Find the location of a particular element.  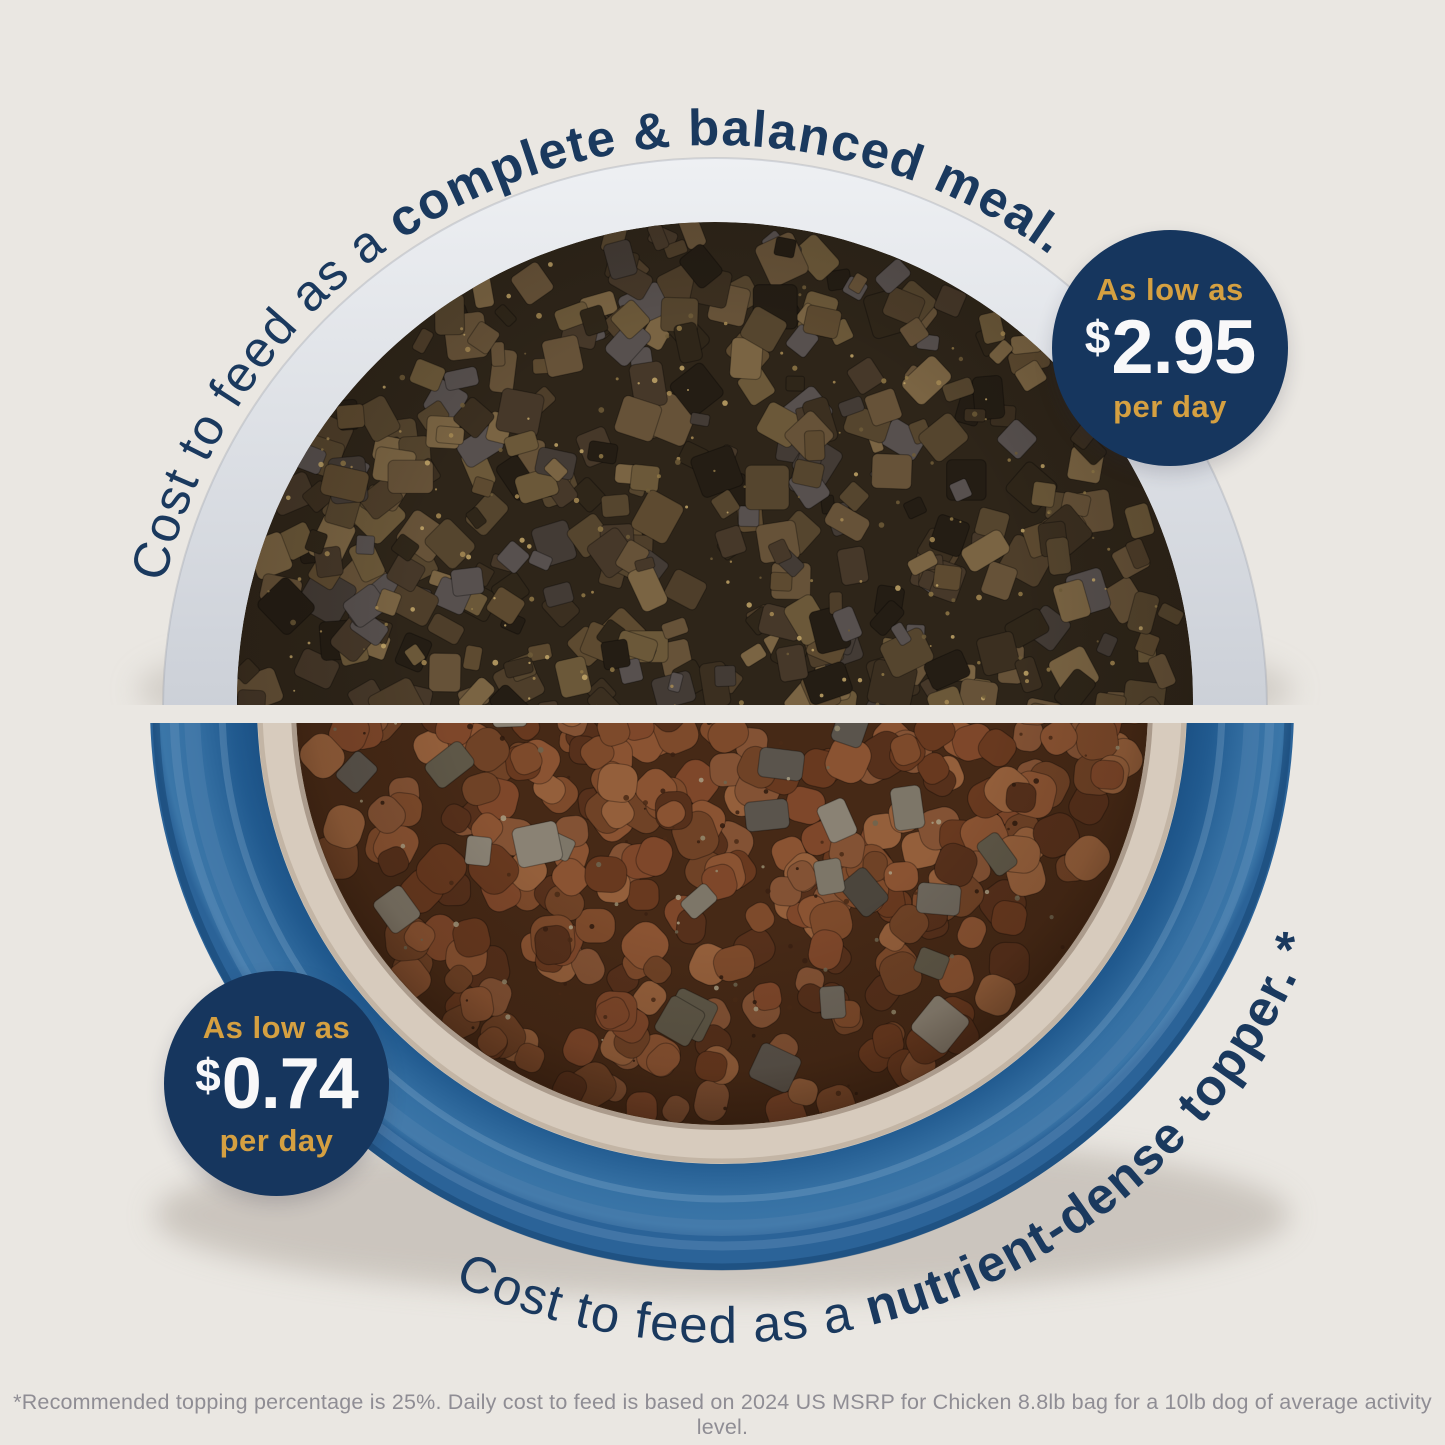

badge-amount: 2.95 is located at coordinates (1183, 347).